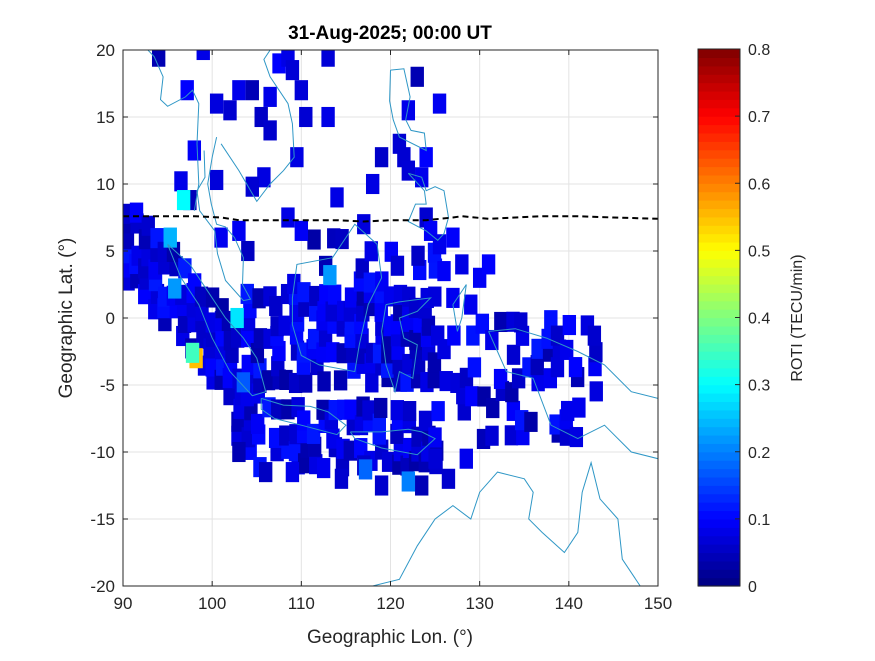  What do you see at coordinates (759, 50) in the screenshot?
I see `colorbar-tick-label: 0.8` at bounding box center [759, 50].